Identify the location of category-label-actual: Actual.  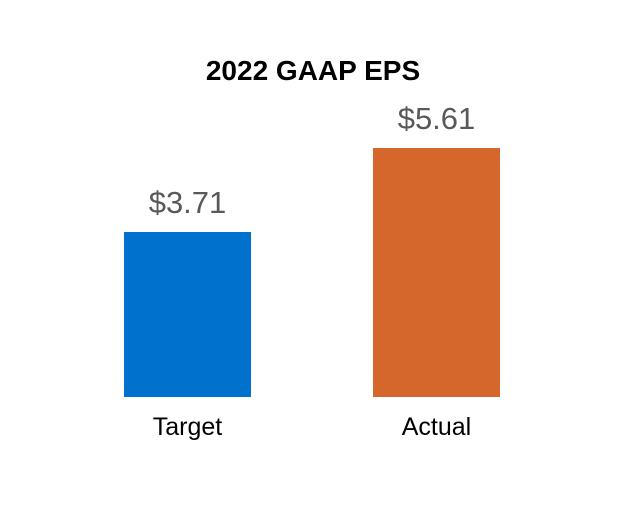
(436, 427).